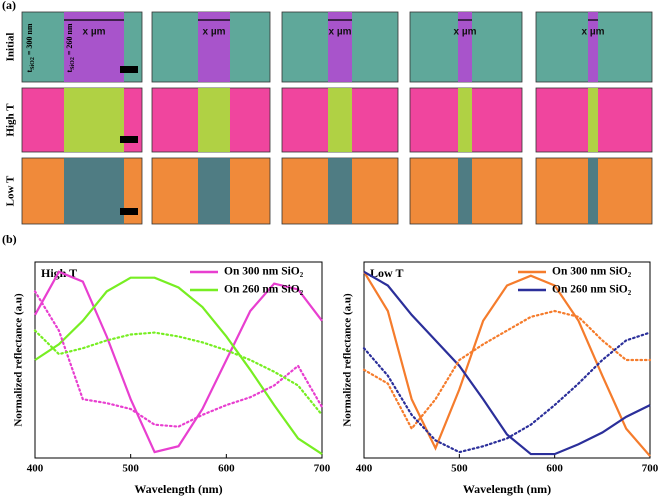  Describe the element at coordinates (9, 239) in the screenshot. I see `panel-label: (b)` at that location.